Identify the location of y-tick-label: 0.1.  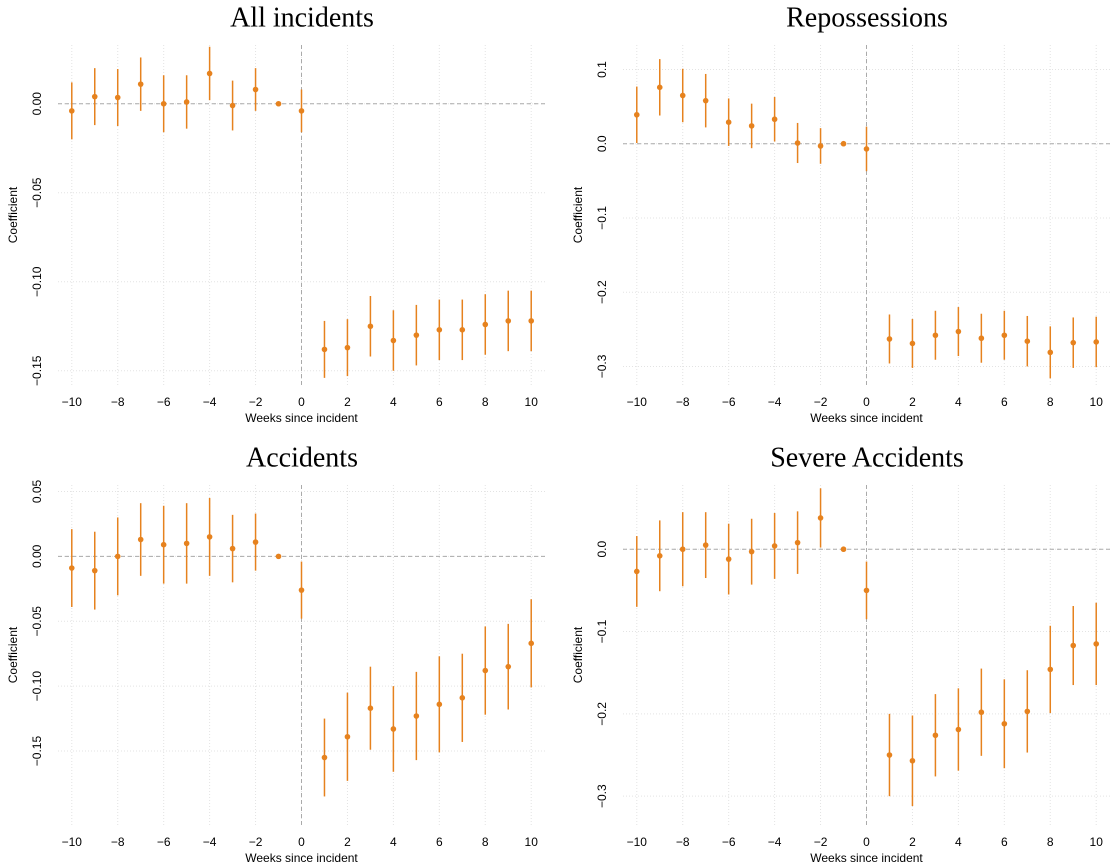
(602, 69).